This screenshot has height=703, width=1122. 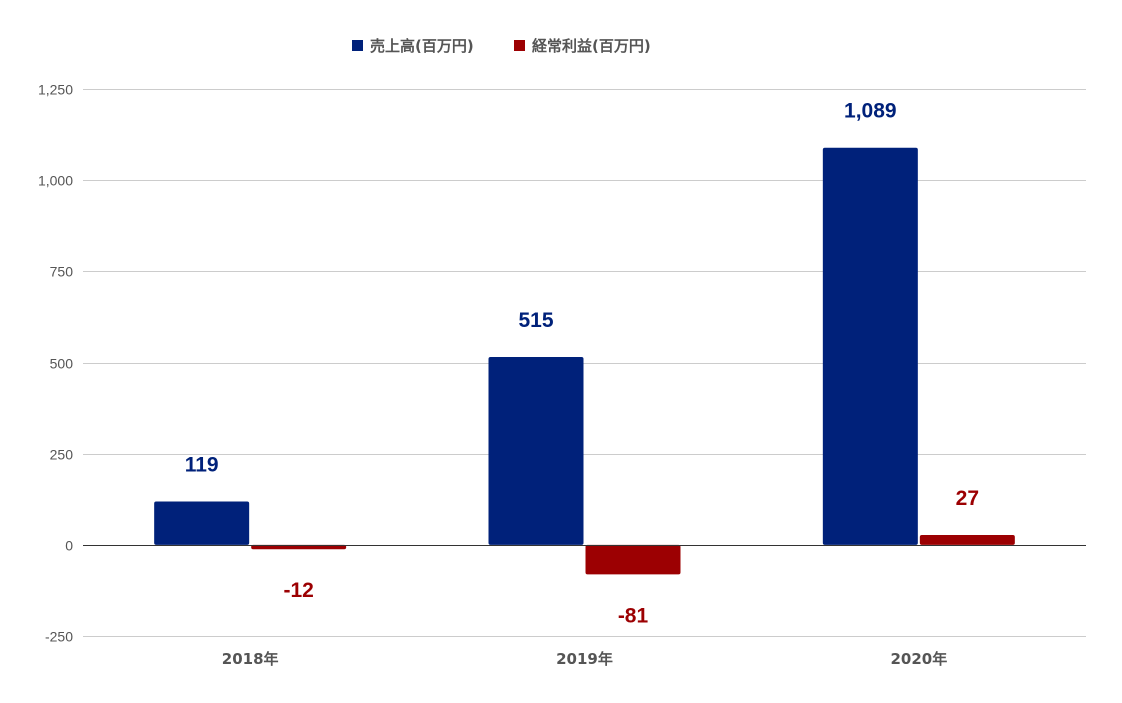 I want to click on y-tick-label: 1,250, so click(x=55, y=90).